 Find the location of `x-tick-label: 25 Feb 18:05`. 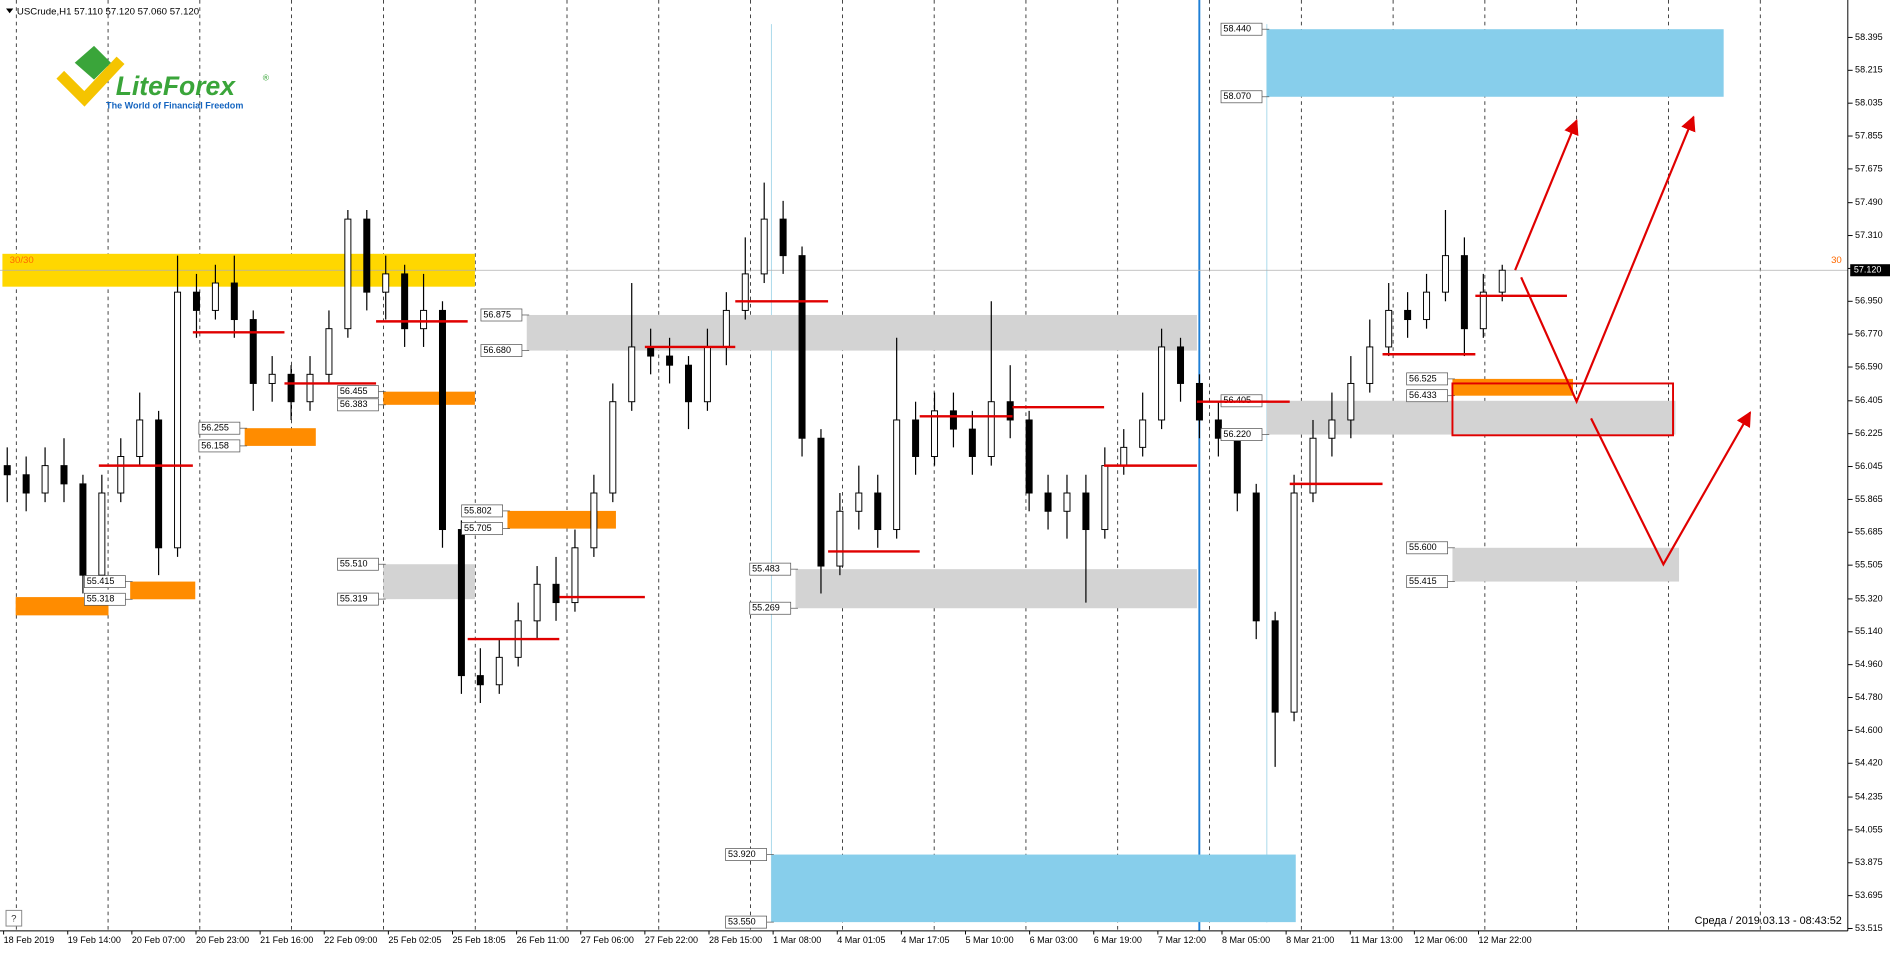

x-tick-label: 25 Feb 18:05 is located at coordinates (478, 940).